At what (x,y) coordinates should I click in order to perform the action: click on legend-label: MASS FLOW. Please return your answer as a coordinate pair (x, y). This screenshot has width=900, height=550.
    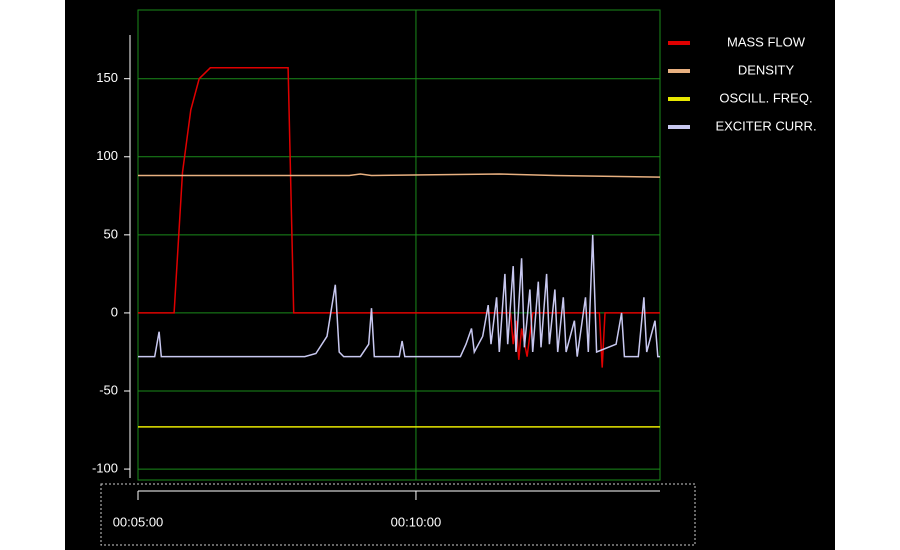
    Looking at the image, I should click on (766, 41).